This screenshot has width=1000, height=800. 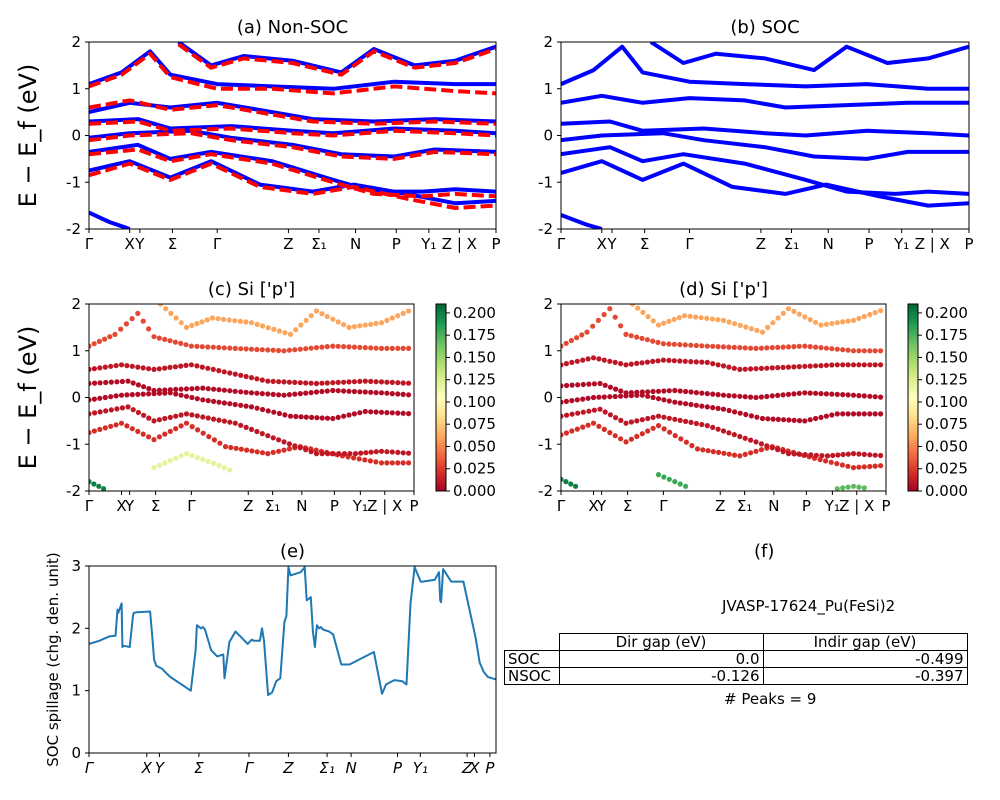 I want to click on x-tick-label: X, so click(x=121, y=506).